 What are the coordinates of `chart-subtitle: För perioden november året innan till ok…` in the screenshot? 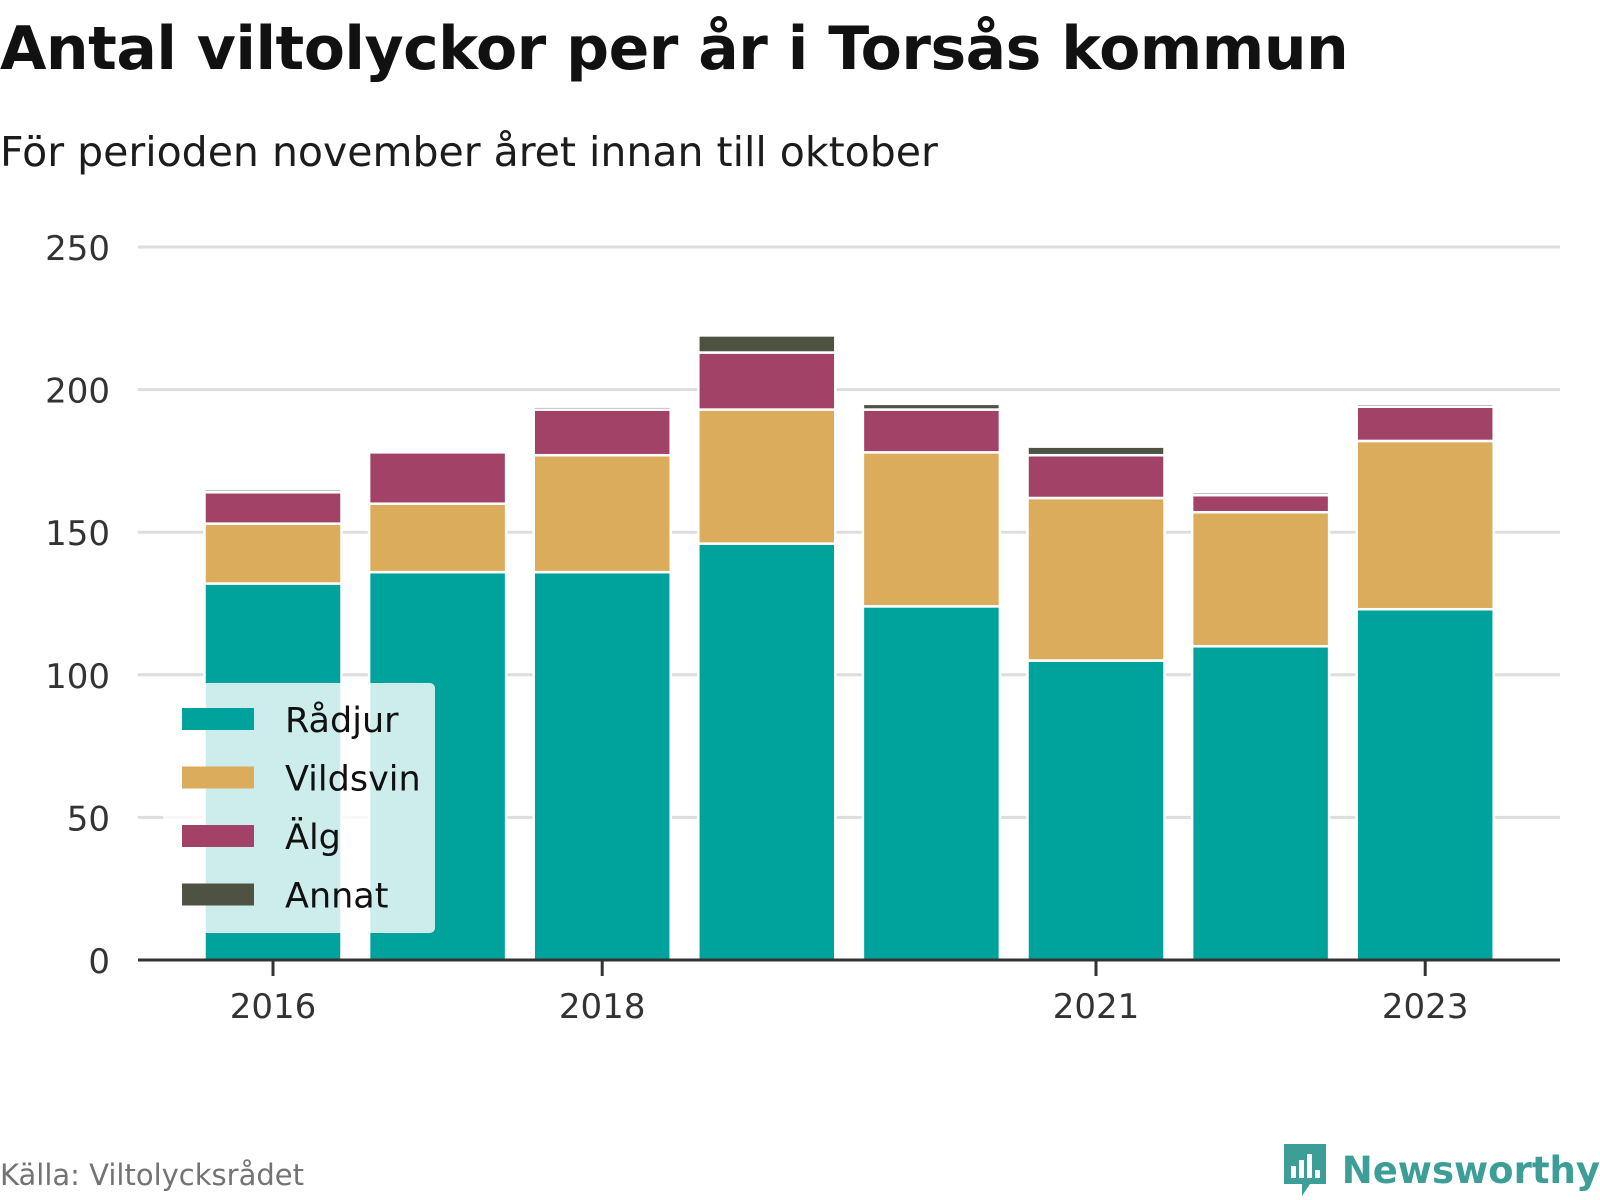 It's located at (469, 152).